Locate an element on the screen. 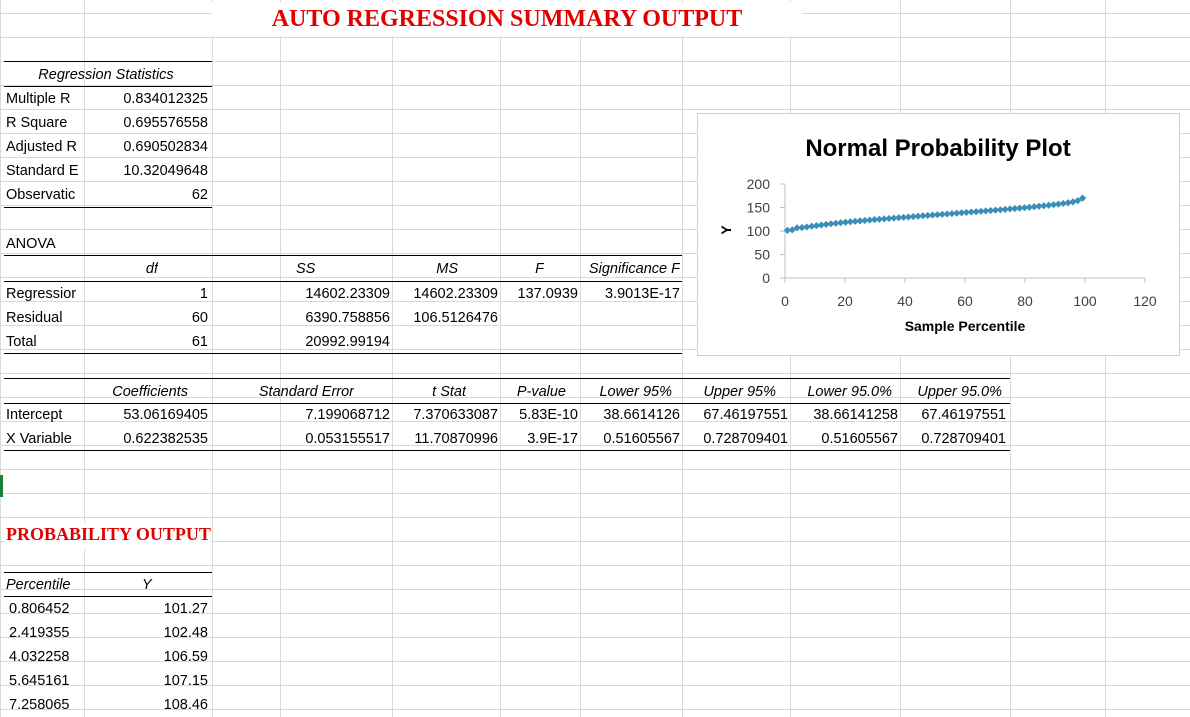 Image resolution: width=1190 pixels, height=717 pixels. anova-label: ANOVA is located at coordinates (31, 244).